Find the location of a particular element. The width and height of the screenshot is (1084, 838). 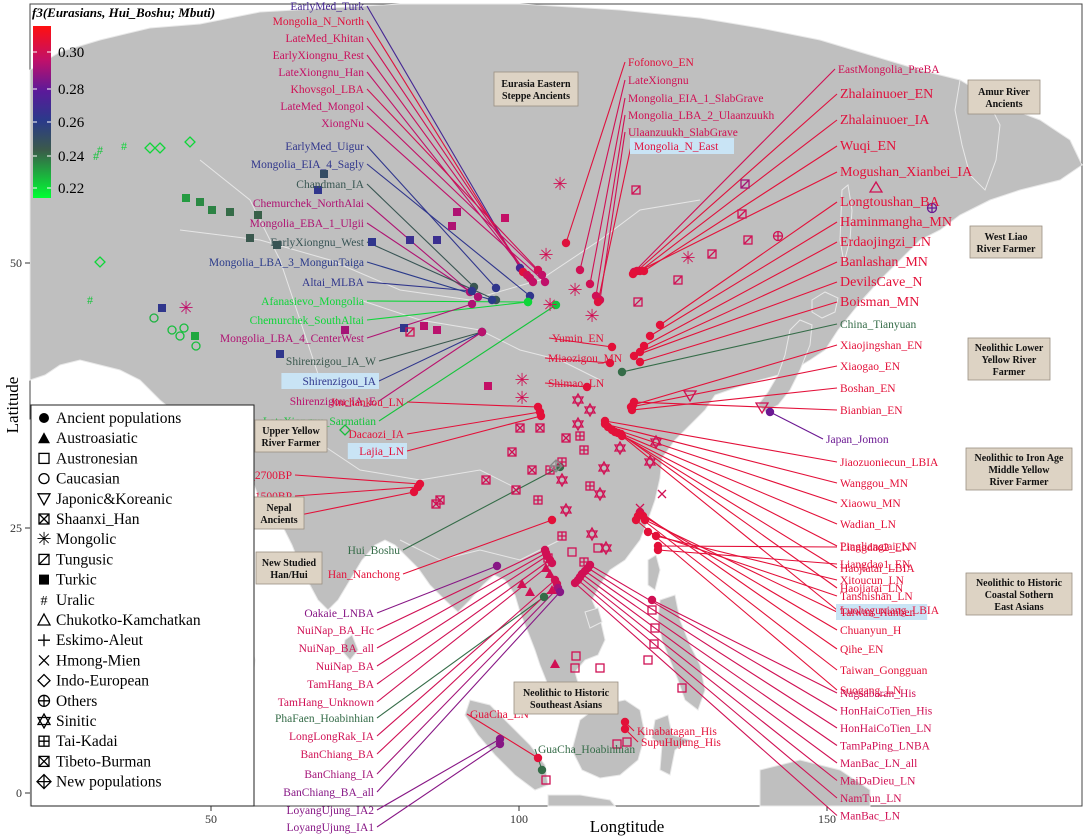

population-label: Chandman_IA is located at coordinates (330, 185).